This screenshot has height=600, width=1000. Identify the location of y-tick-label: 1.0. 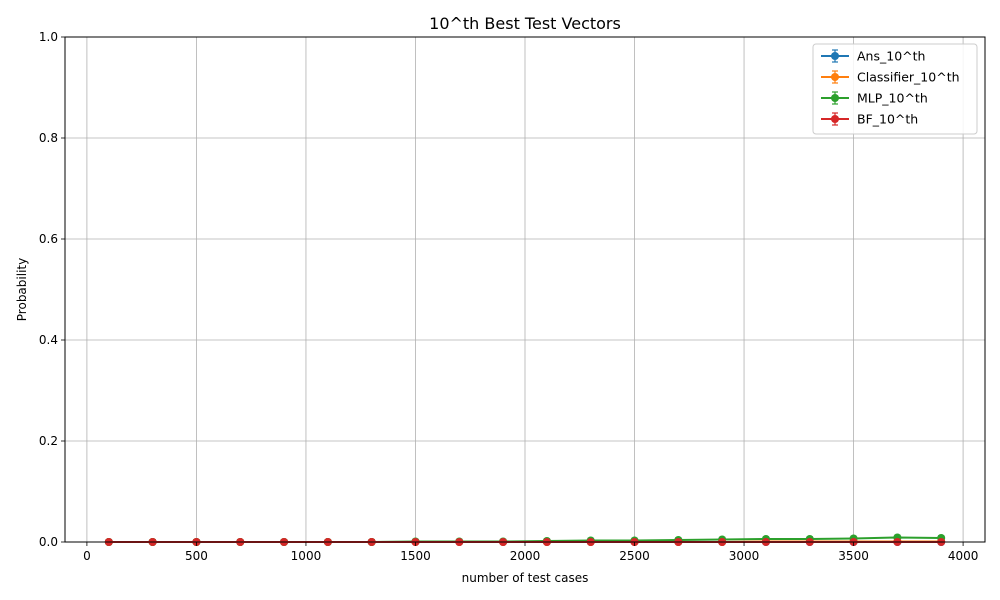
(48, 37).